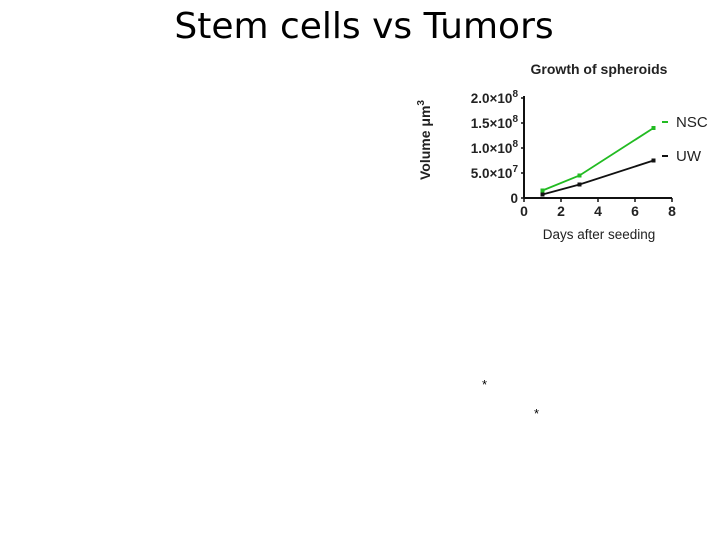  What do you see at coordinates (492, 123) in the screenshot?
I see `y-tick-mantissa: 1.5×10` at bounding box center [492, 123].